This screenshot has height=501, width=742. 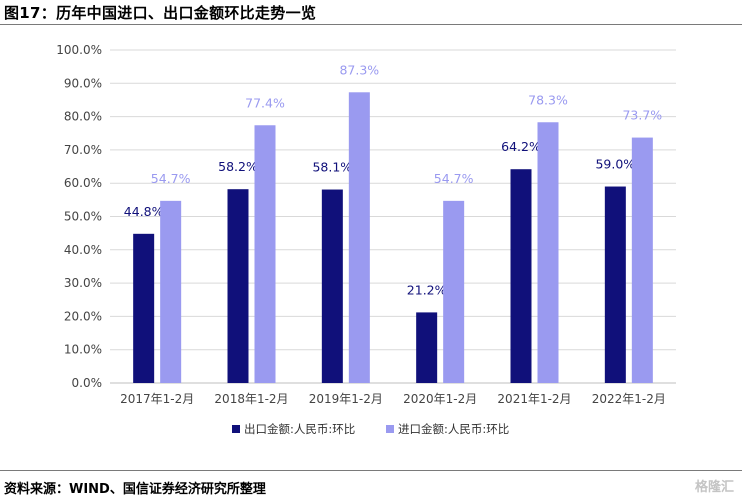 What do you see at coordinates (629, 399) in the screenshot?
I see `x-tick-label: 2022年1-2月` at bounding box center [629, 399].